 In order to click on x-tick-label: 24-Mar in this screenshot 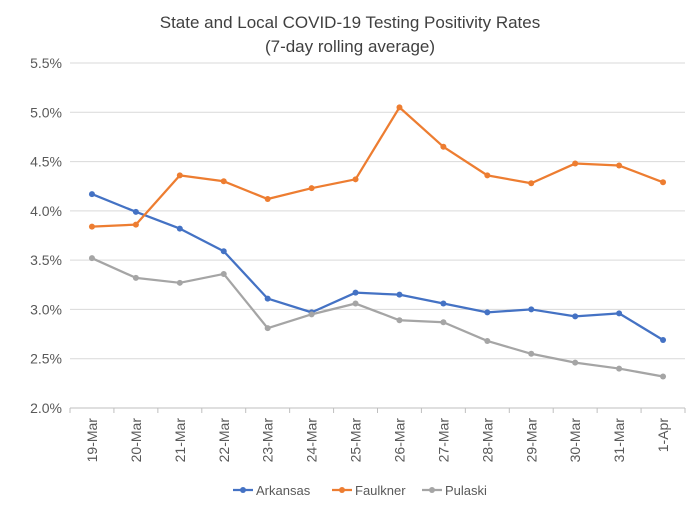, I will do `click(312, 440)`.